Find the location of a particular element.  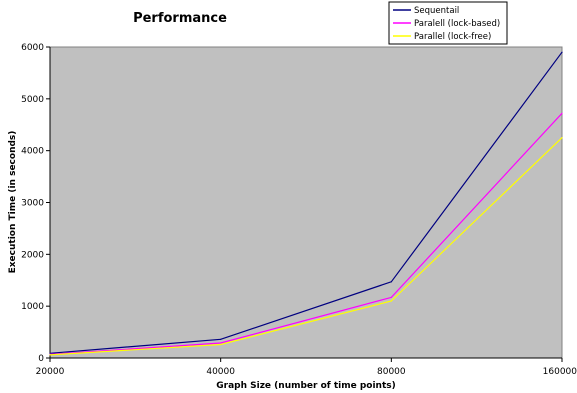

y-tick-label: 1000 is located at coordinates (32, 307).